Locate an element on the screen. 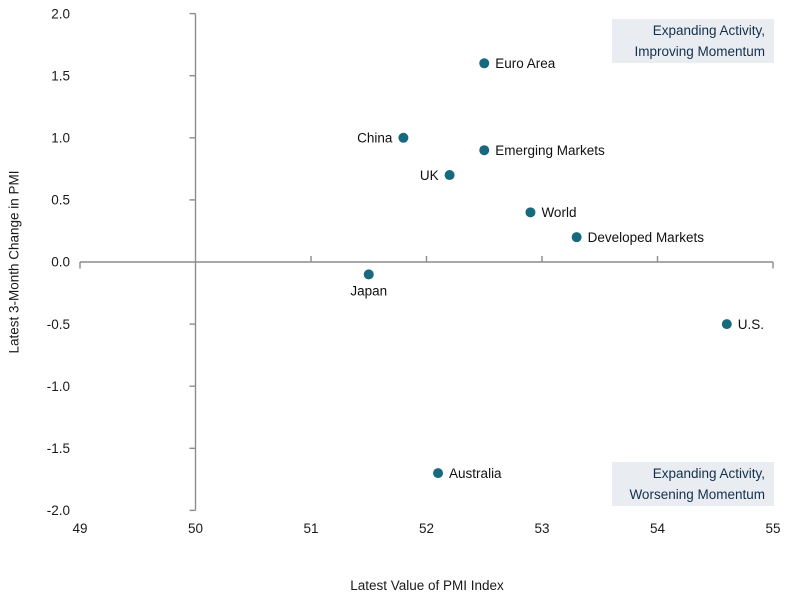 The image size is (800, 600). y-tick-label: 2.0 is located at coordinates (60, 13).